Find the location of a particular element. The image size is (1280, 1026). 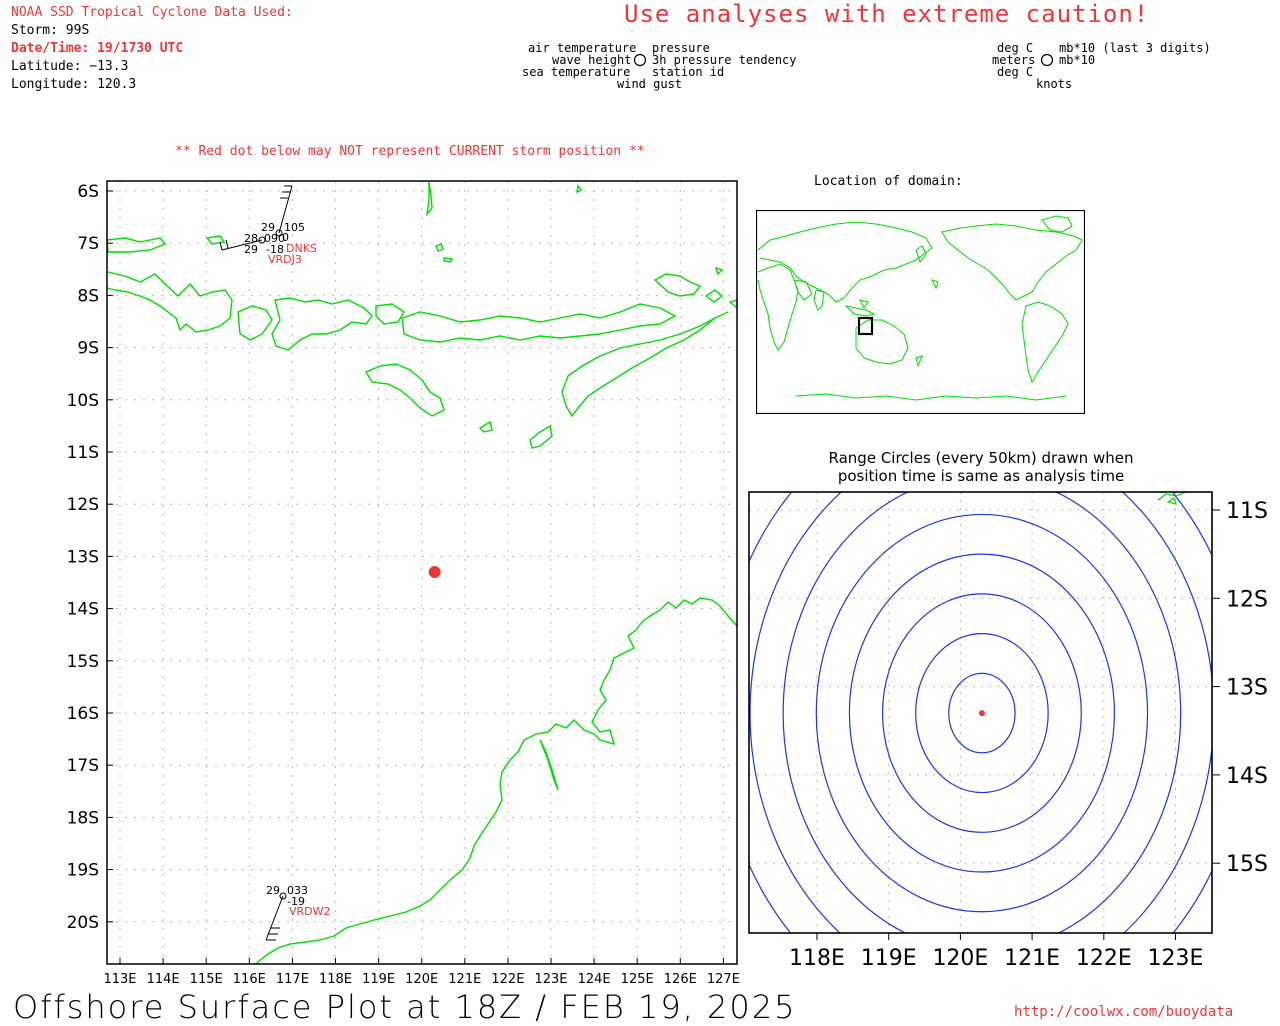

lon-label: 119E is located at coordinates (378, 979).